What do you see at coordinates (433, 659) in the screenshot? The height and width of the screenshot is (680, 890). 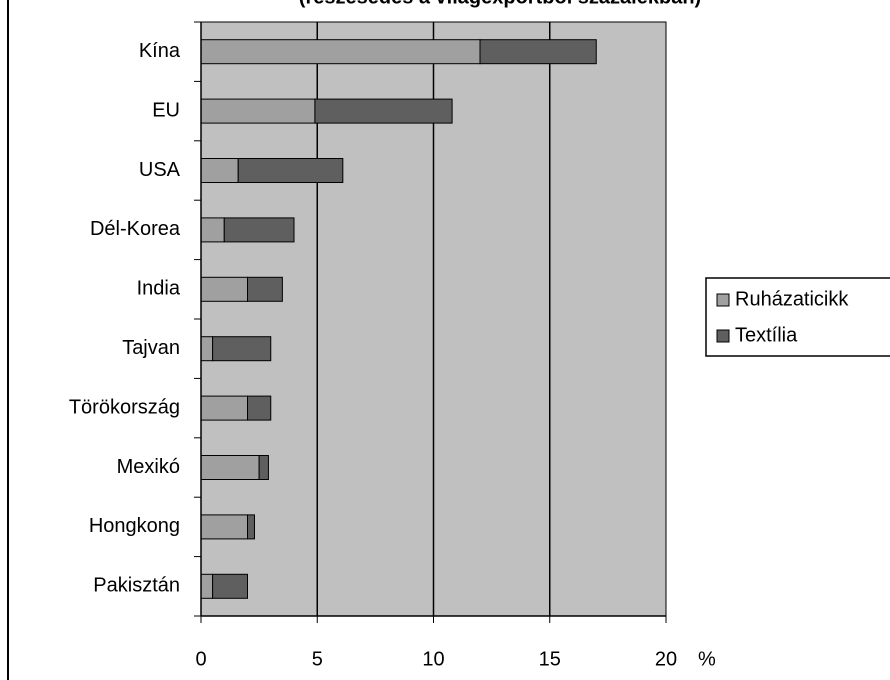 I see `x-tick-label: 10` at bounding box center [433, 659].